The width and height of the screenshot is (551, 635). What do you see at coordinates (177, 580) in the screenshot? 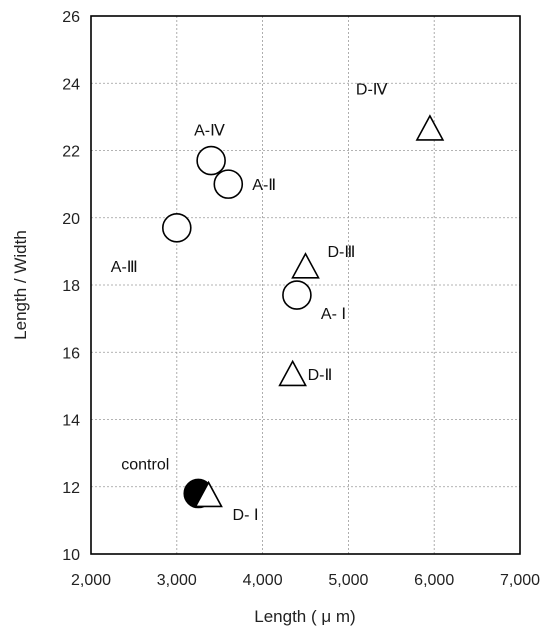
I see `x-tick-label: 3,000` at bounding box center [177, 580].